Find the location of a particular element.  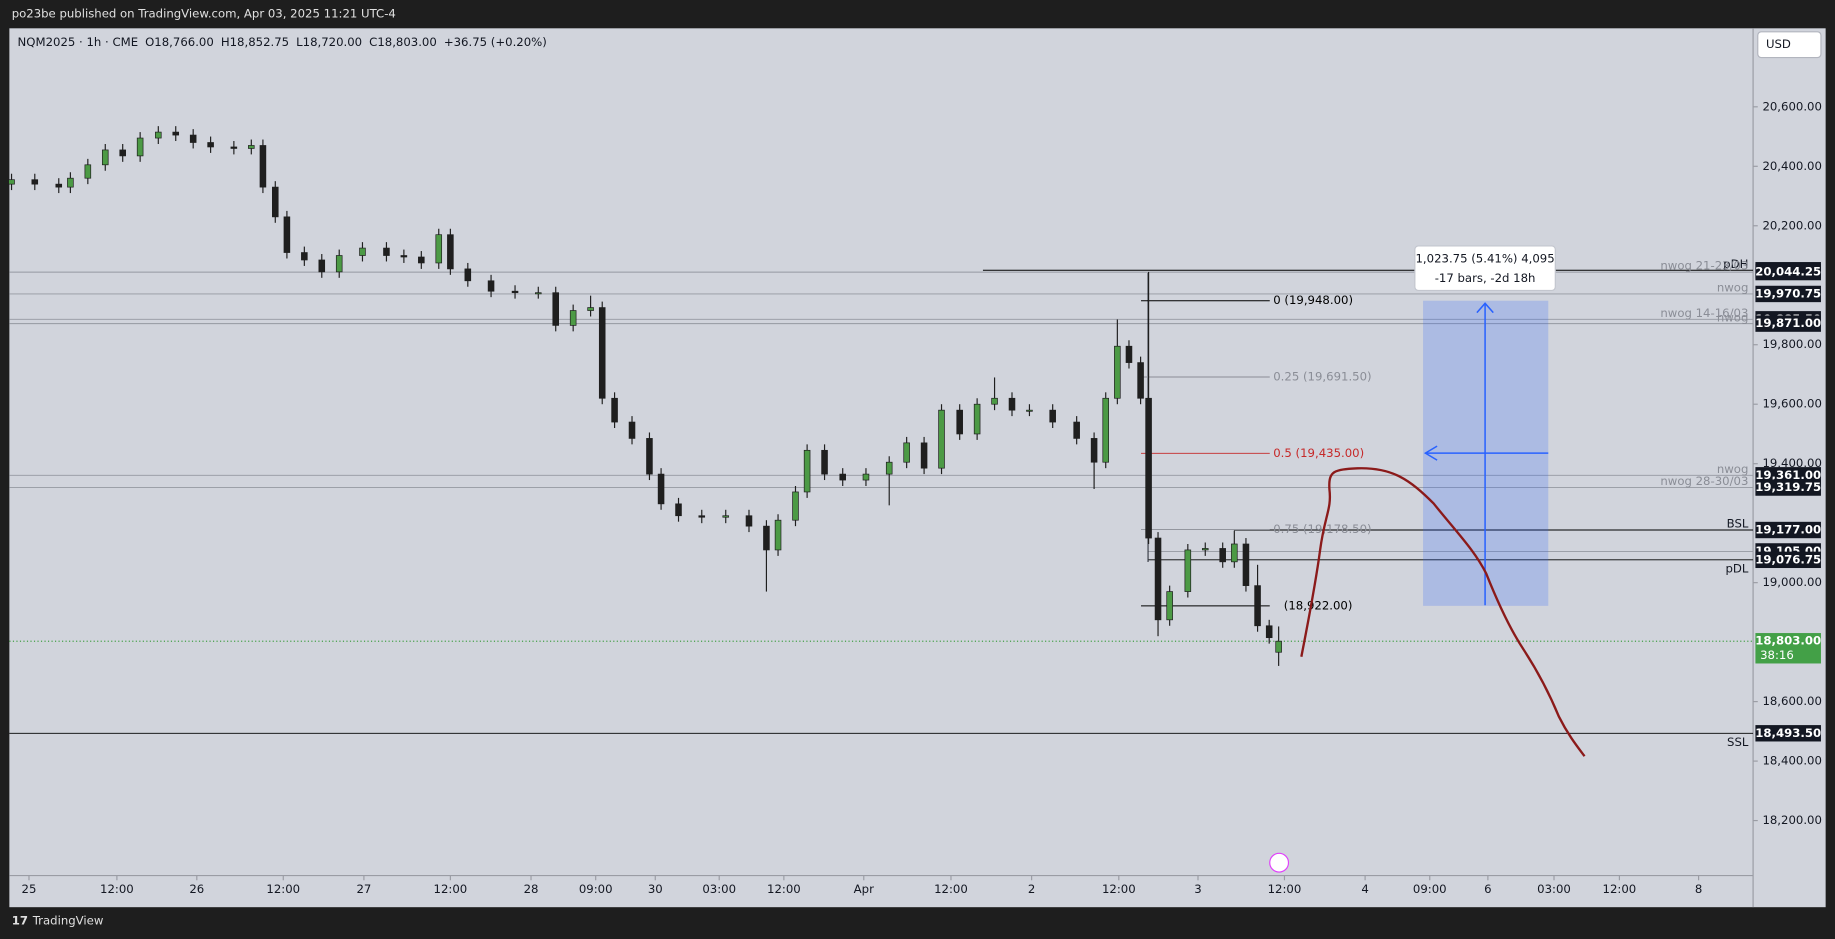

currency: USD is located at coordinates (1778, 44).